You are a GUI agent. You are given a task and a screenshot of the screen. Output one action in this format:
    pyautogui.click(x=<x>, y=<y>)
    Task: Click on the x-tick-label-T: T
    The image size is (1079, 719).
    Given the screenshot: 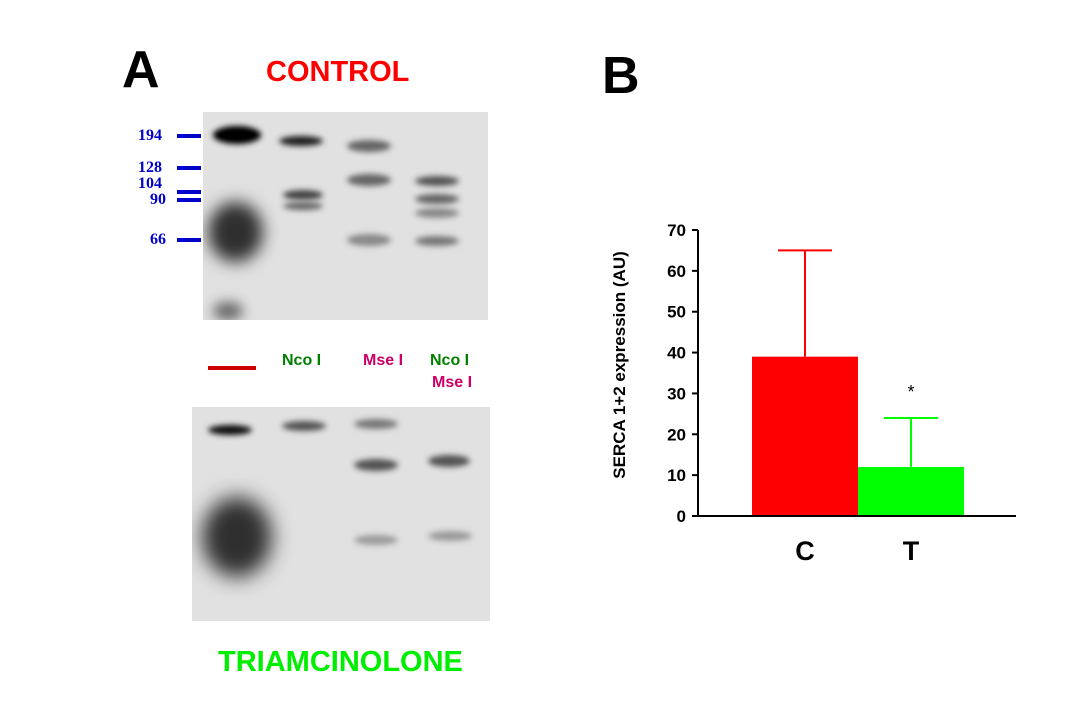 What is the action you would take?
    pyautogui.click(x=911, y=551)
    